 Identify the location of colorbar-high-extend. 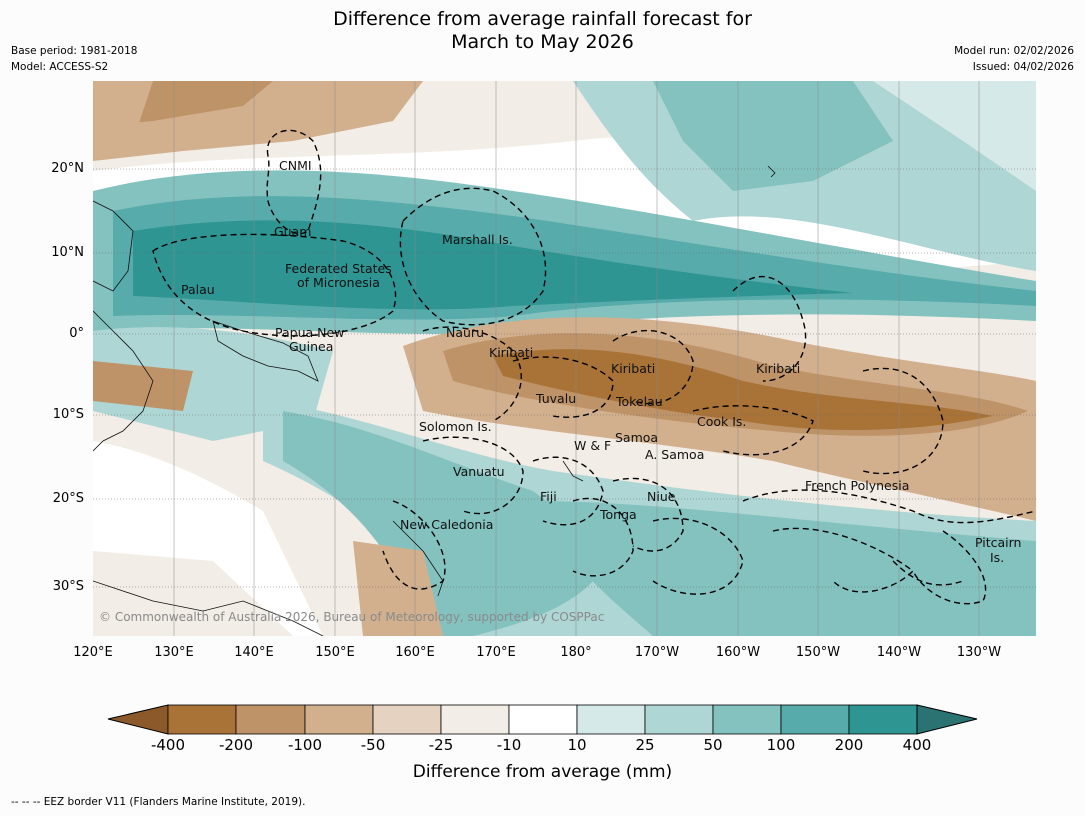
(947, 719).